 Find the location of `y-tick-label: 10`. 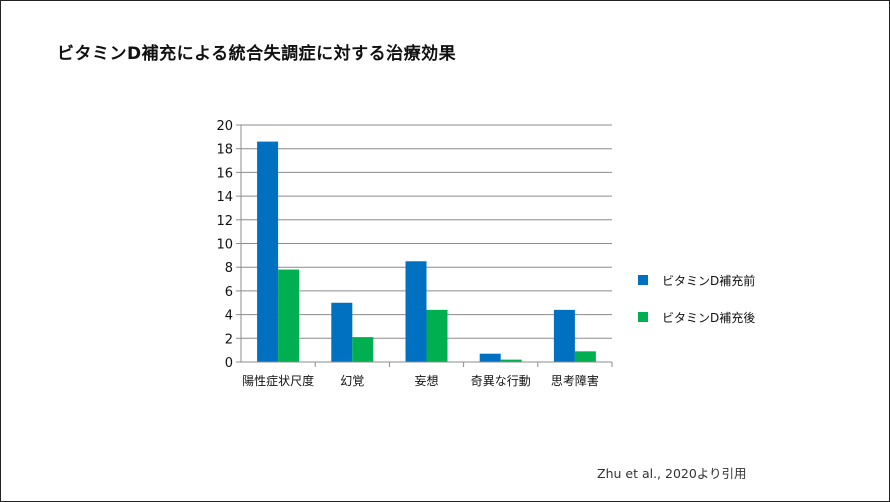

y-tick-label: 10 is located at coordinates (224, 245).